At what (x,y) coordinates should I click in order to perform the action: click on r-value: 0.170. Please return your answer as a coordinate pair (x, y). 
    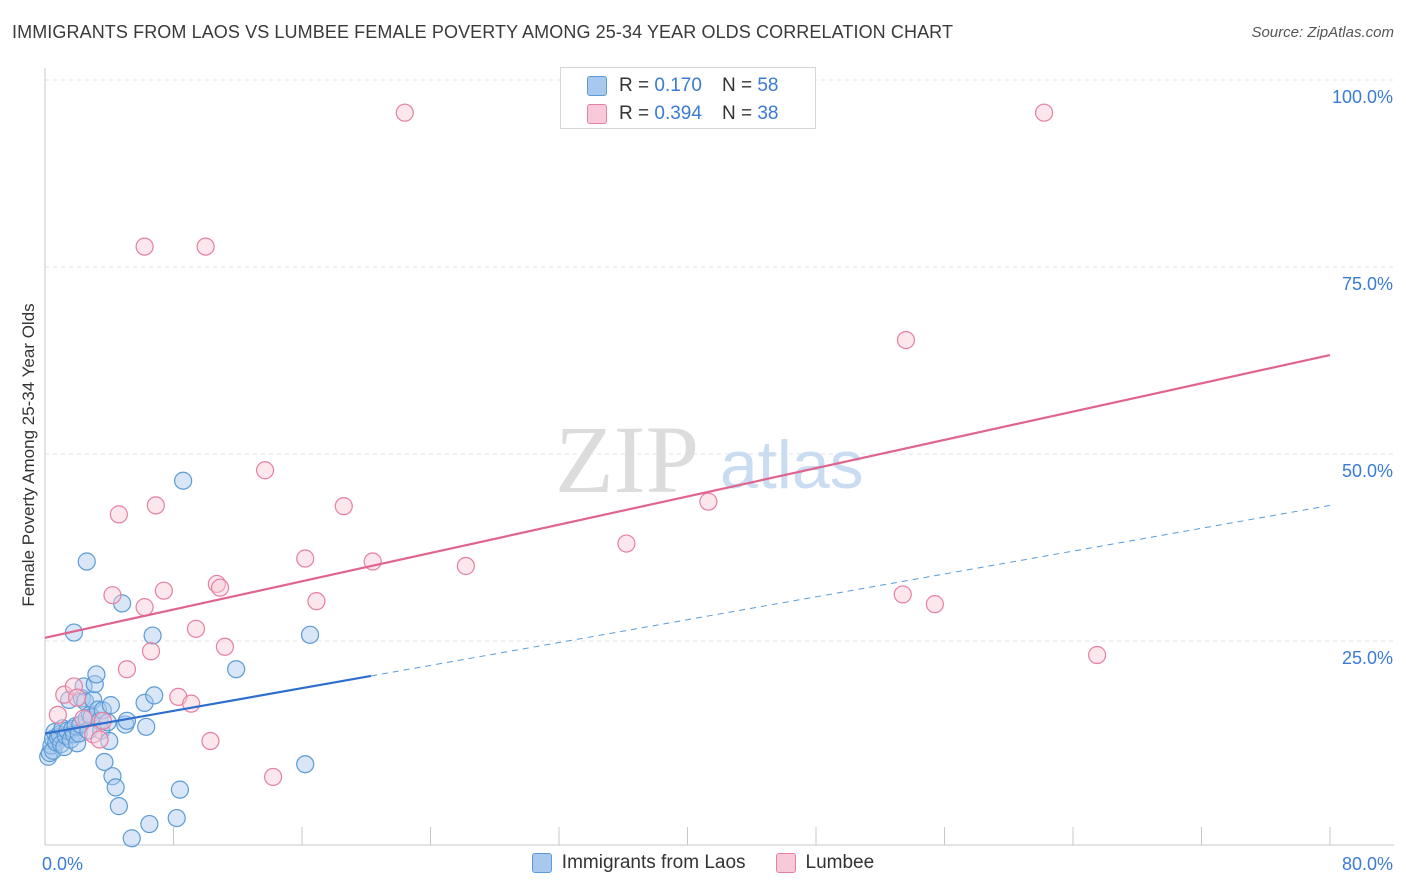
    Looking at the image, I should click on (678, 85).